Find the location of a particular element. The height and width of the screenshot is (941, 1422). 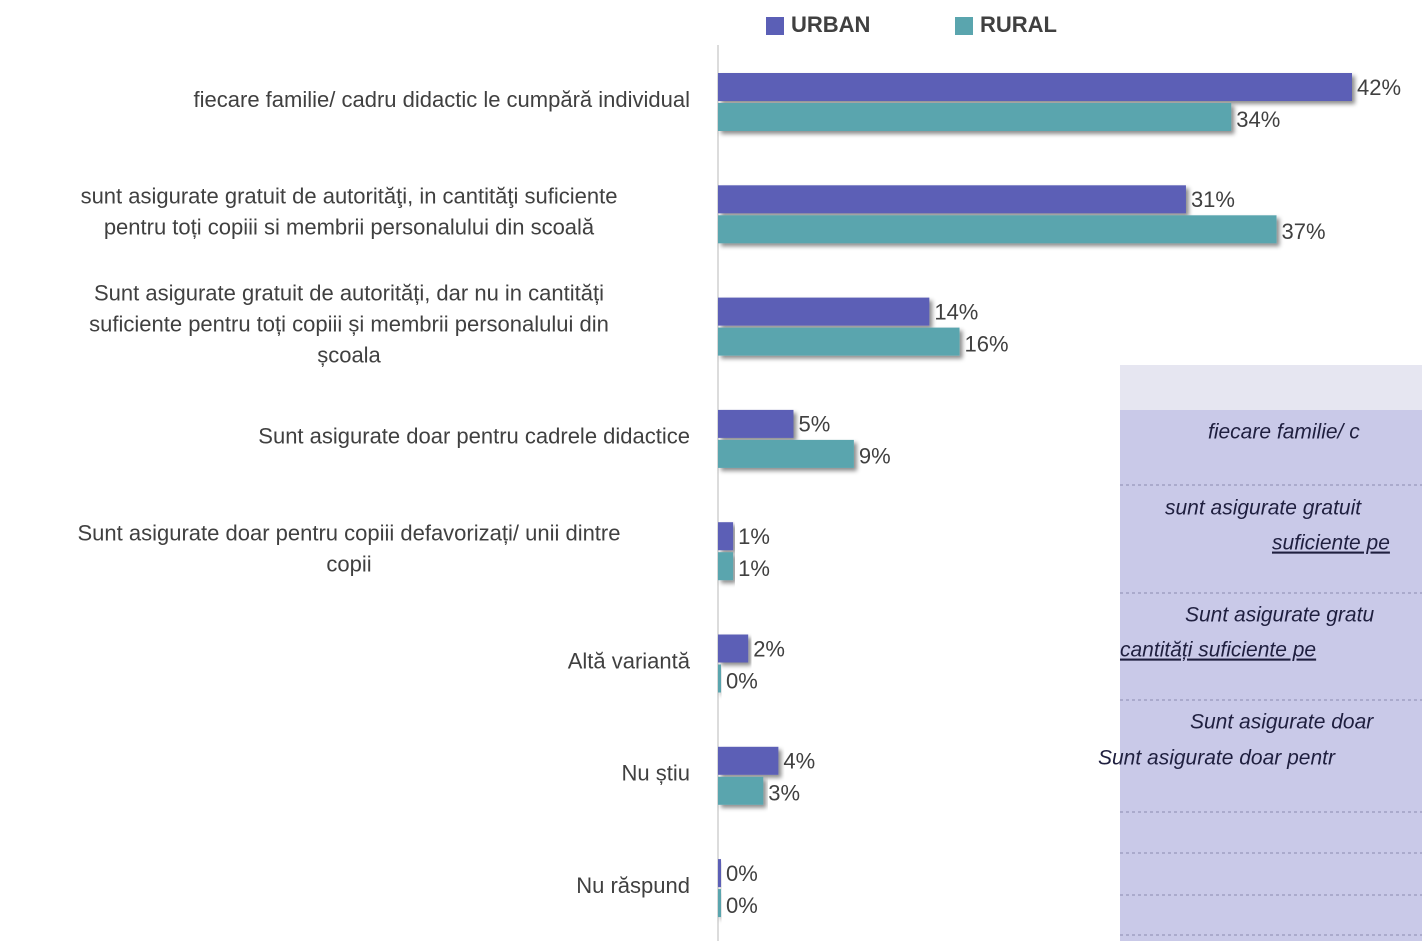

table-text: Sunt asigurate doar is located at coordinates (1282, 722).